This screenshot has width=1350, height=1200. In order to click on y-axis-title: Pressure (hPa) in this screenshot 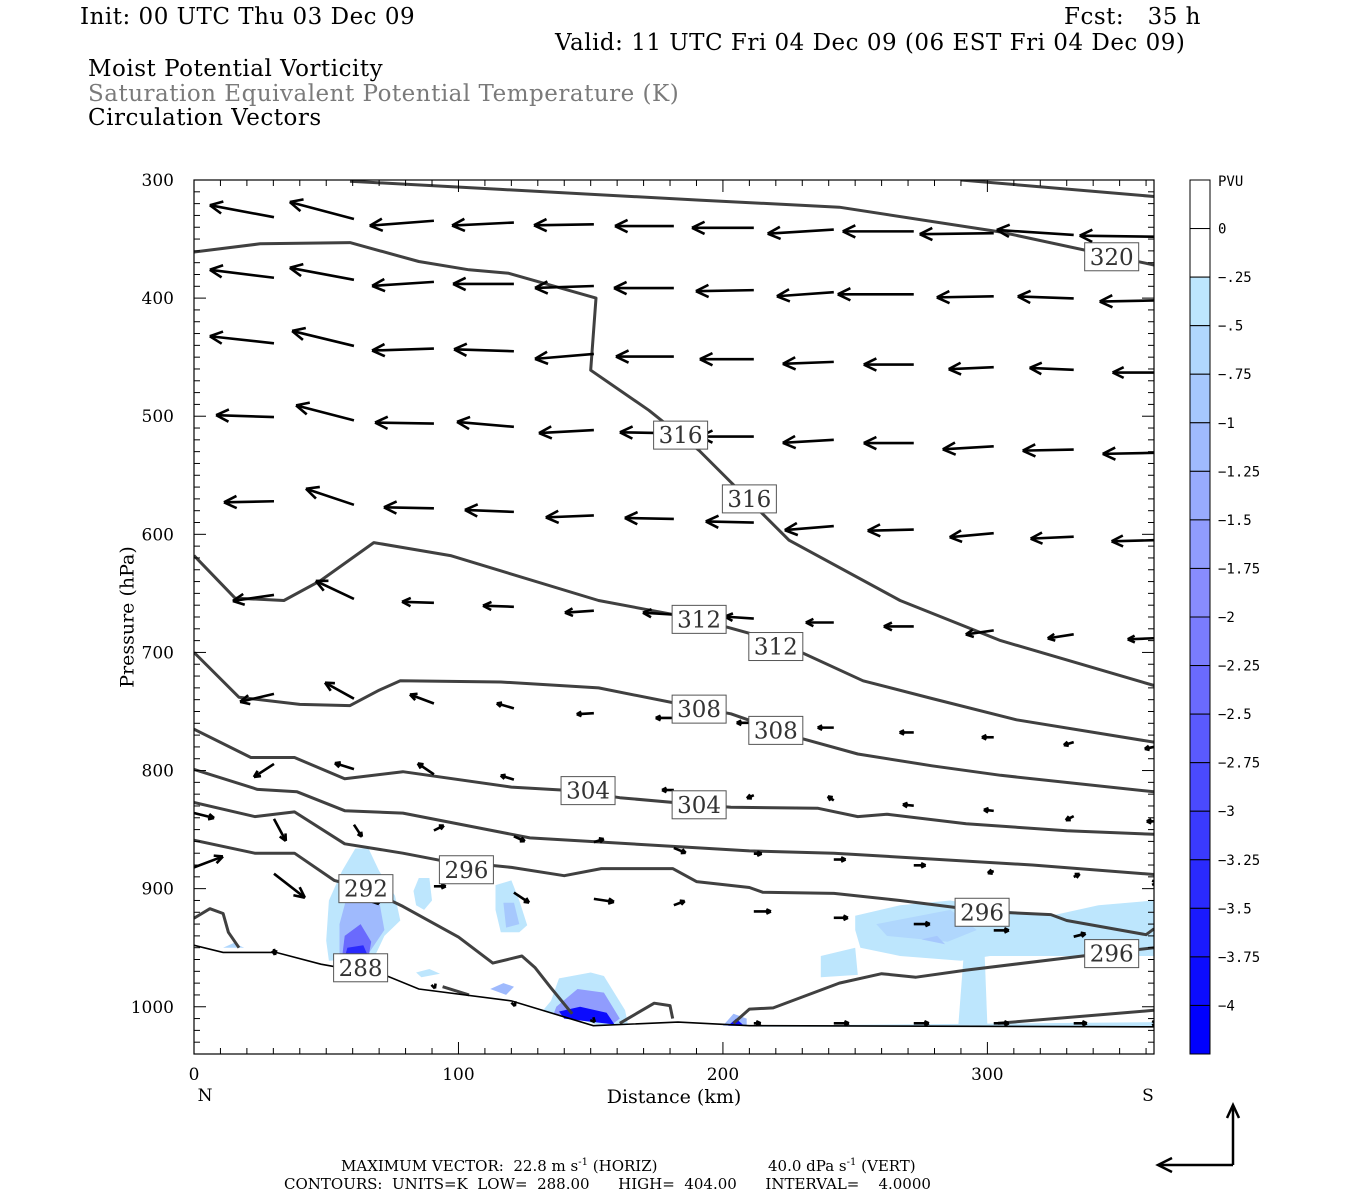, I will do `click(127, 617)`.